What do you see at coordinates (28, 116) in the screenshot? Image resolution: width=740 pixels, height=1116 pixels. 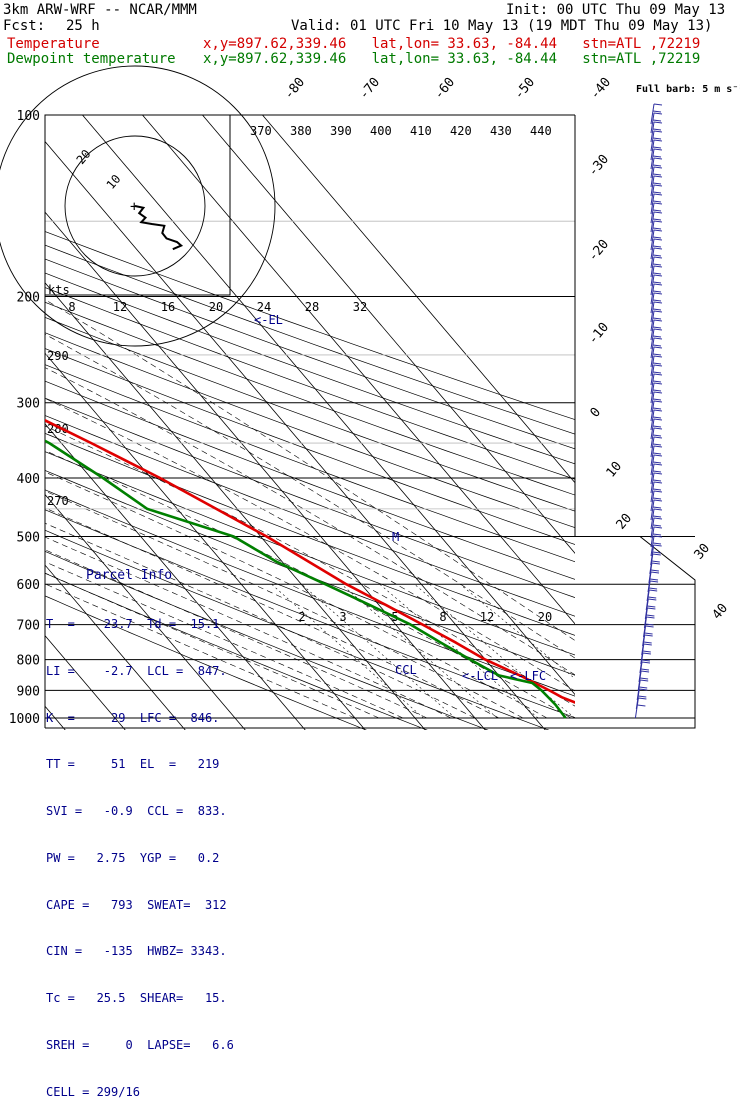 I see `pressure-label: 100` at bounding box center [28, 116].